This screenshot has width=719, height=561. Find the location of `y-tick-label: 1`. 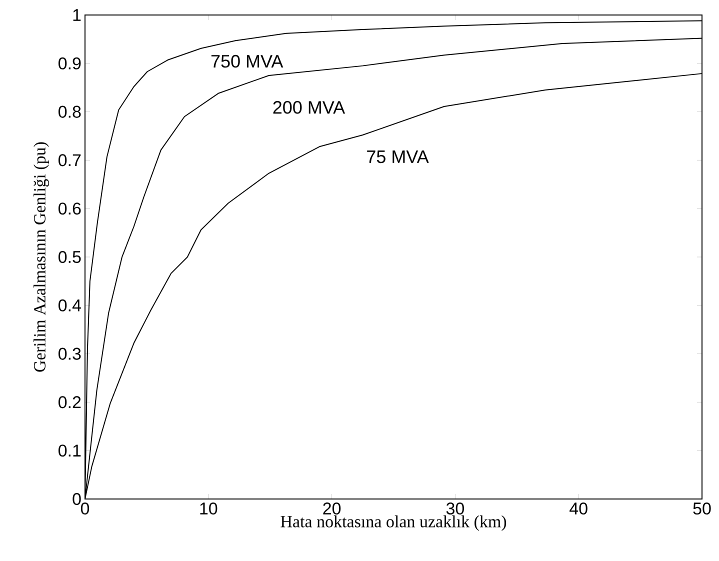

y-tick-label: 1 is located at coordinates (77, 15).